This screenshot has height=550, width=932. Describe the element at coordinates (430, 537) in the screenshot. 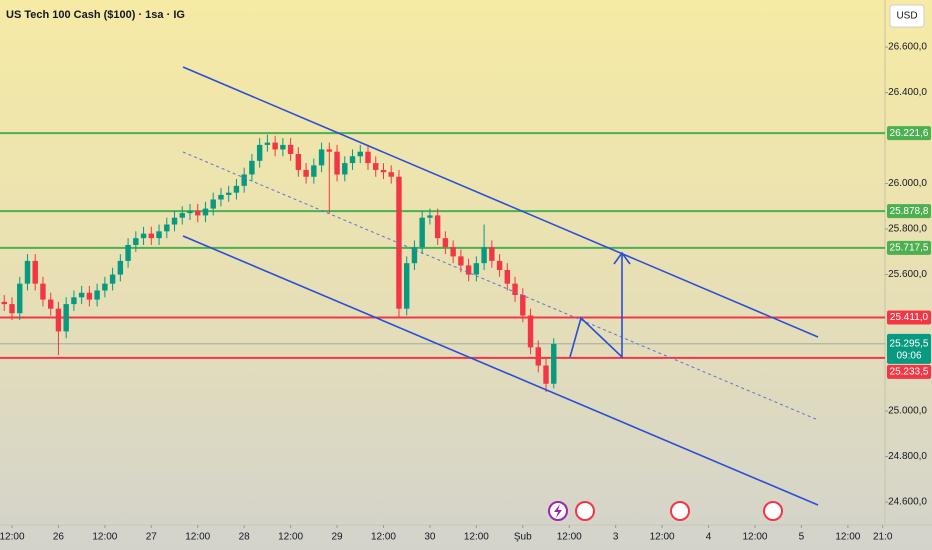

I see `x-tick-label: 30` at that location.